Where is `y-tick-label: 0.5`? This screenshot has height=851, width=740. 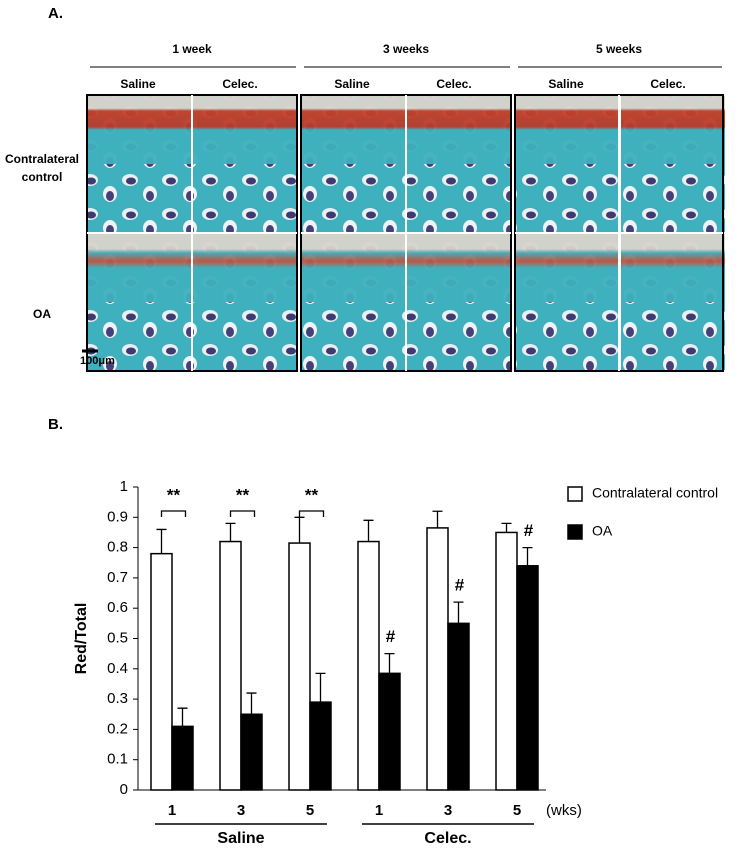
y-tick-label: 0.5 is located at coordinates (117, 637).